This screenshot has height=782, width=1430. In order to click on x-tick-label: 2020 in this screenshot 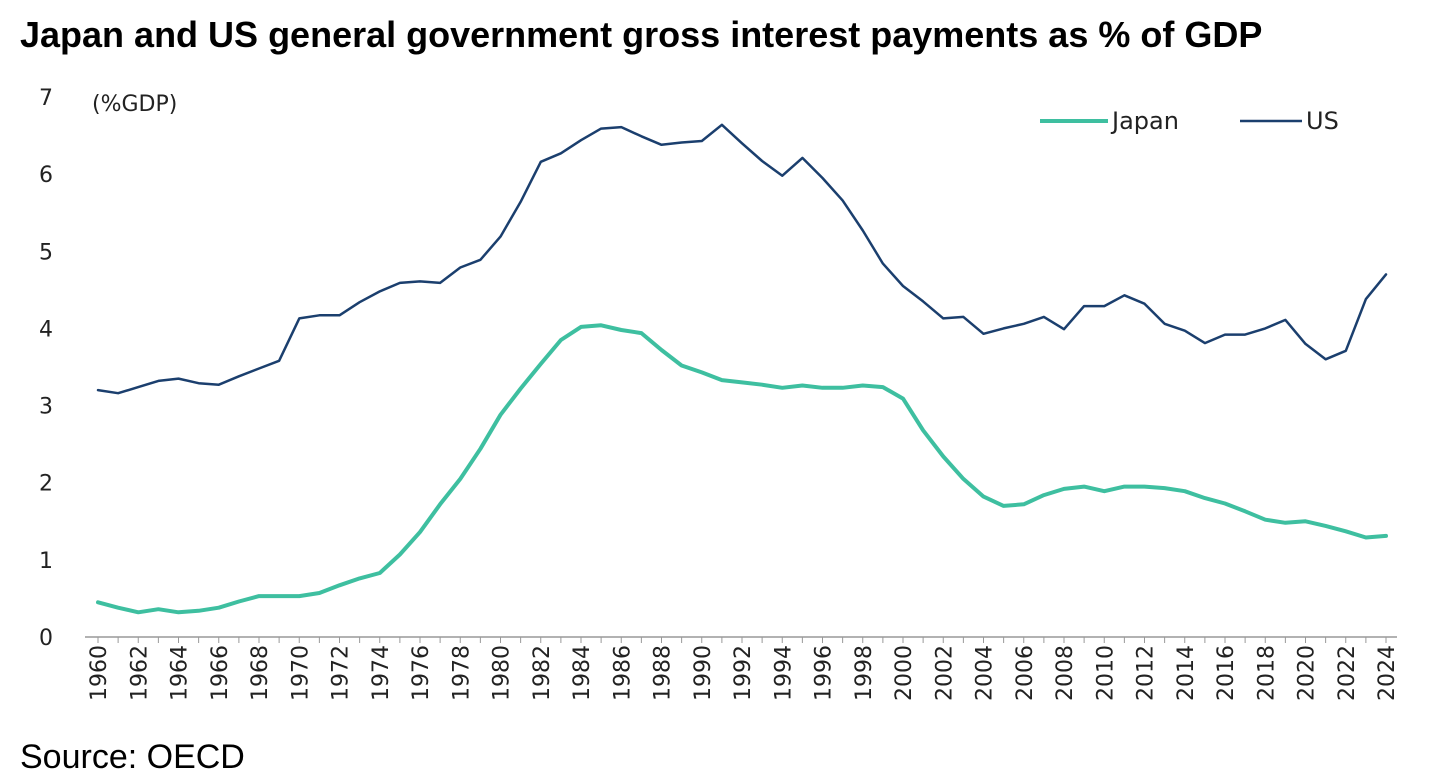, I will do `click(1307, 673)`.